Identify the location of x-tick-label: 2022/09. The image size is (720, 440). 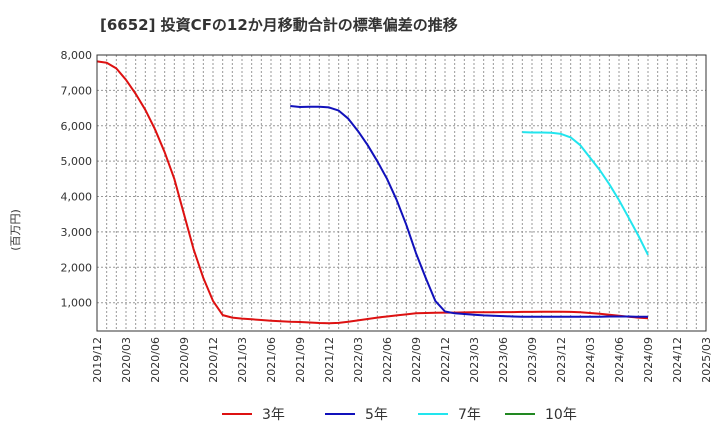
(416, 360).